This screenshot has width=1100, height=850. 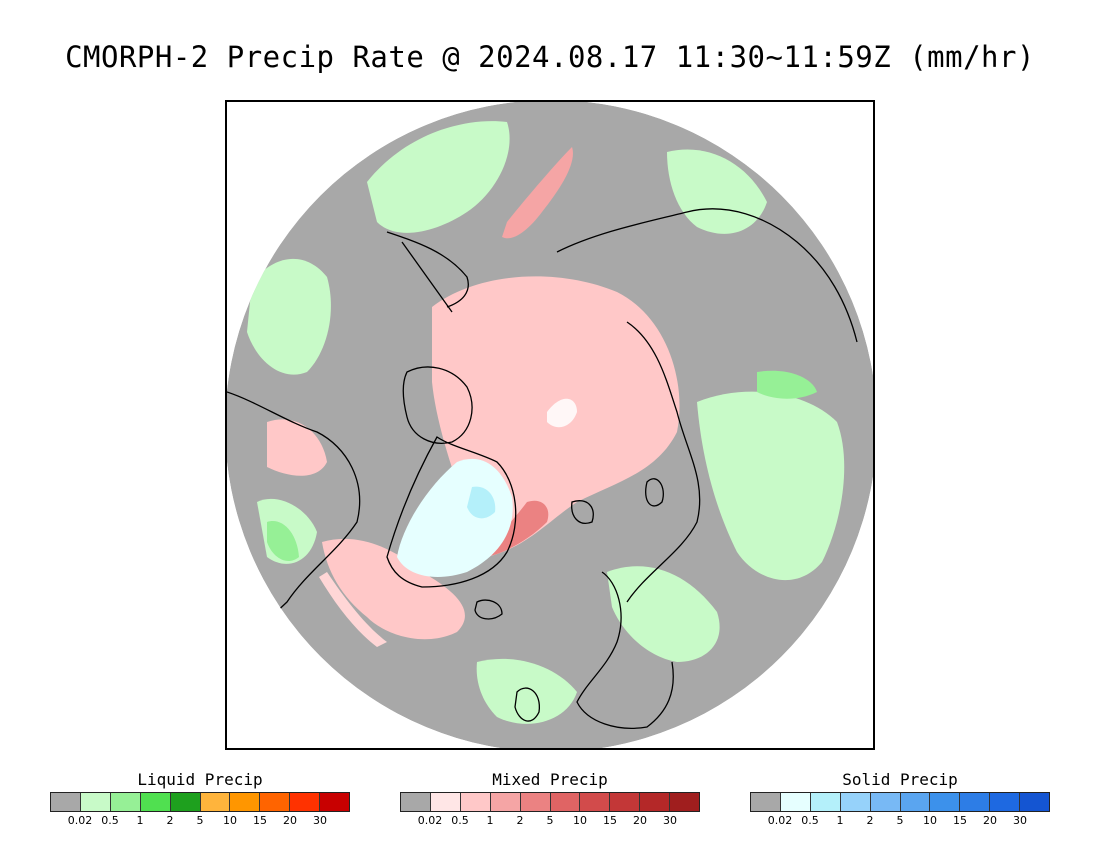 What do you see at coordinates (289, 316) in the screenshot?
I see `liquid-precip-canada` at bounding box center [289, 316].